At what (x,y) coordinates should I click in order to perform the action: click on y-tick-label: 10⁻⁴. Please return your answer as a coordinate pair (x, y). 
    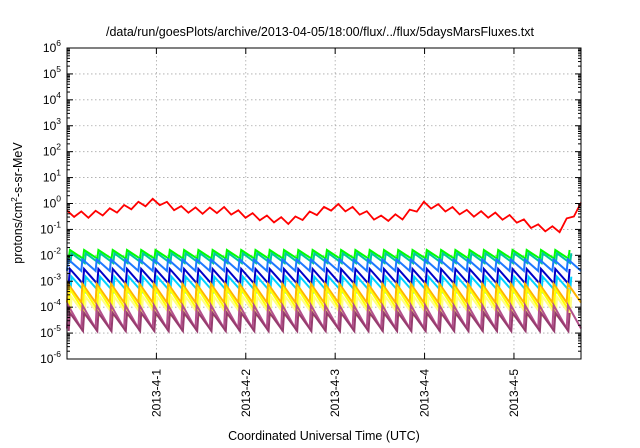
    Looking at the image, I should click on (50, 305).